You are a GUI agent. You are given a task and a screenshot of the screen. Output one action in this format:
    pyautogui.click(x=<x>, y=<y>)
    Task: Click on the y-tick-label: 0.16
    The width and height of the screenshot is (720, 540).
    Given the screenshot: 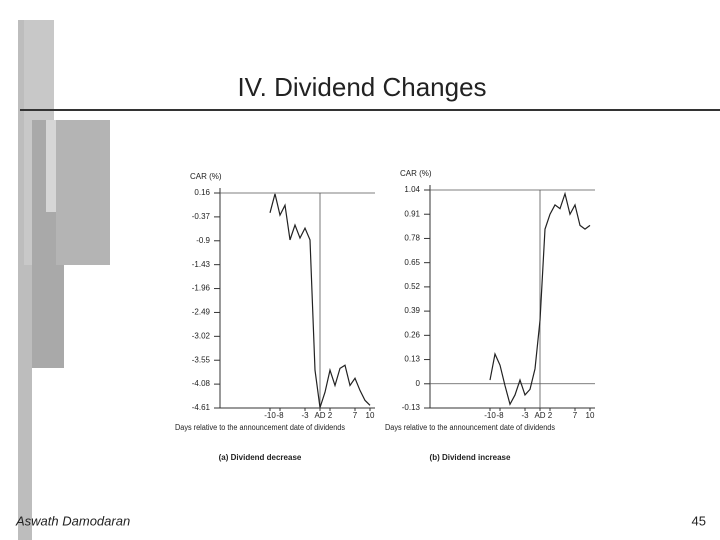 What is the action you would take?
    pyautogui.click(x=202, y=192)
    